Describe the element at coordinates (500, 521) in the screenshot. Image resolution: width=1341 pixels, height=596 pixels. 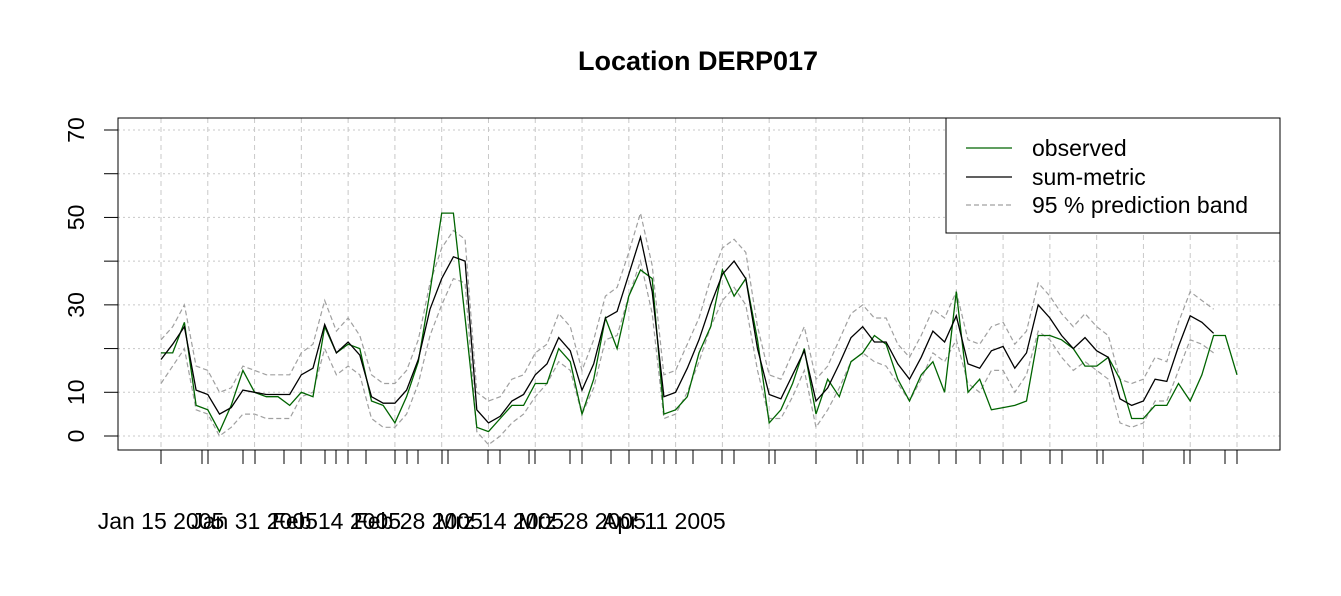
I see `x-tick-label: Mrz 14 2005` at that location.